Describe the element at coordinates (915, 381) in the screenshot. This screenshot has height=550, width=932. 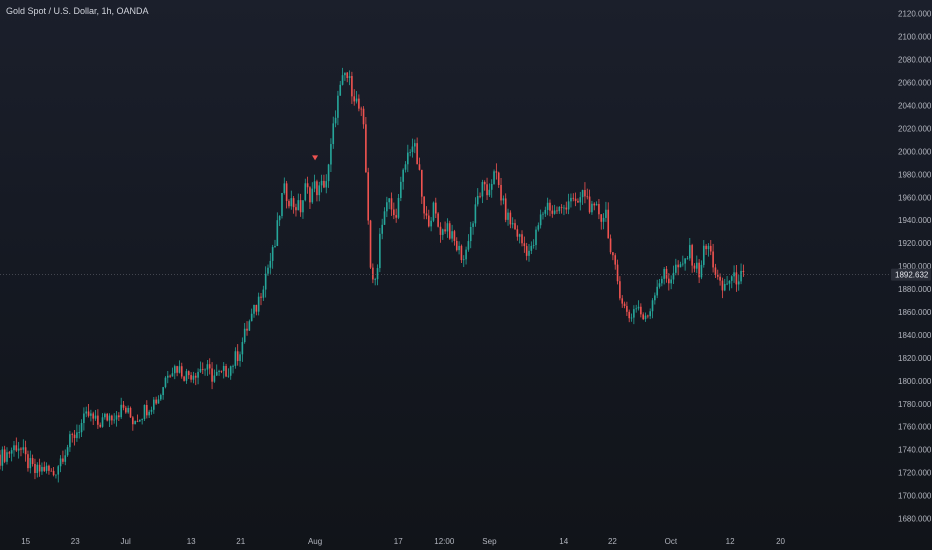
I see `price-scale-label: 1800.000` at that location.